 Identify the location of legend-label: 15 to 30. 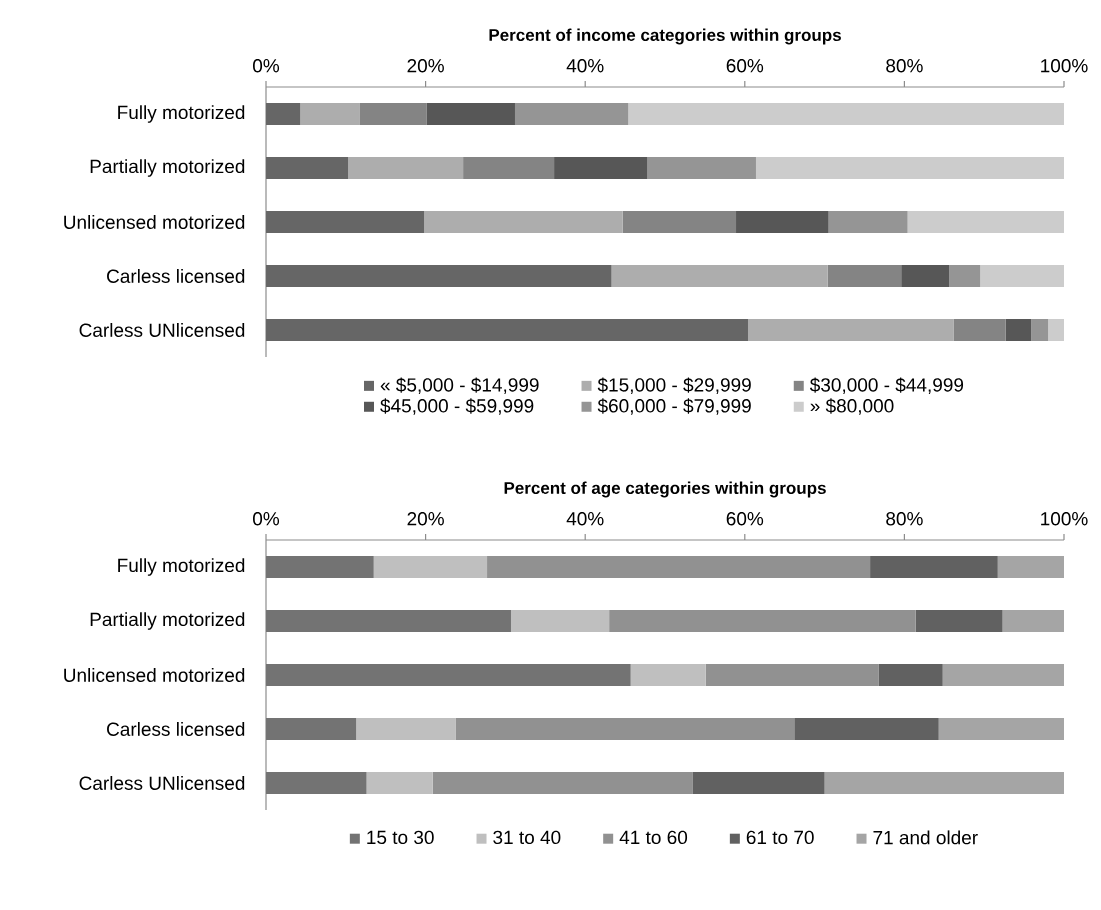
(400, 837).